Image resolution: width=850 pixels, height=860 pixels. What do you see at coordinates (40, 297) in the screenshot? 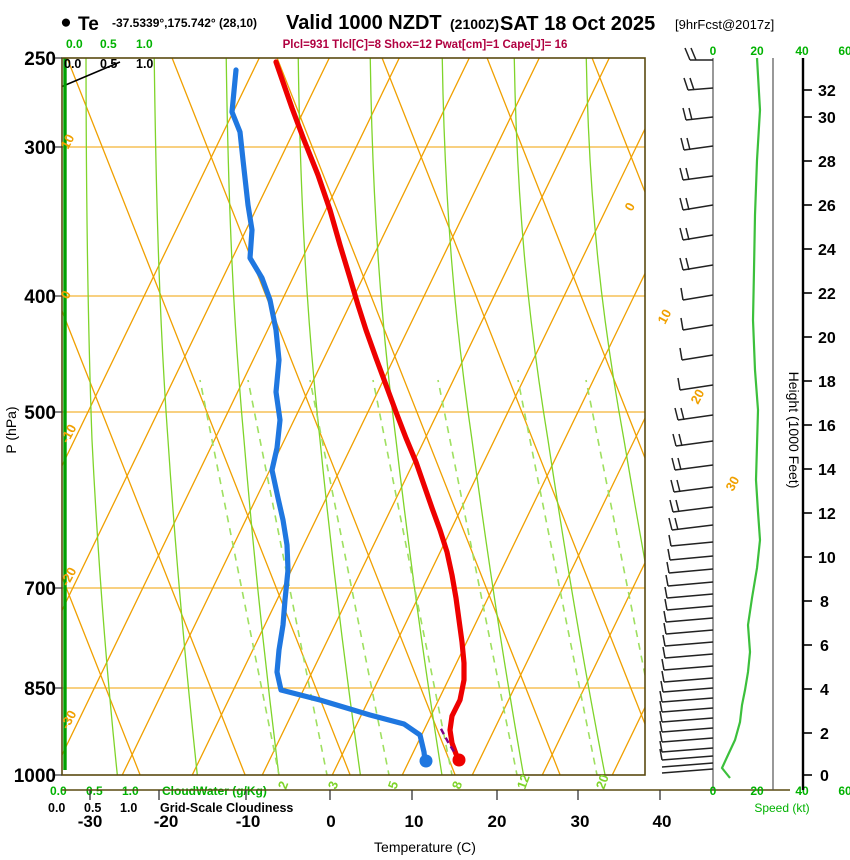
I see `pressure-tick: 400` at bounding box center [40, 297].